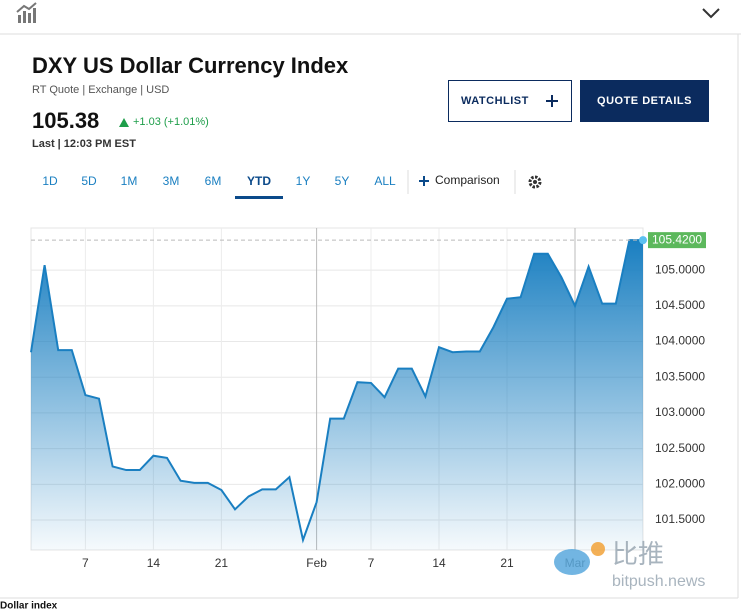  I want to click on last-value-badge, so click(677, 240).